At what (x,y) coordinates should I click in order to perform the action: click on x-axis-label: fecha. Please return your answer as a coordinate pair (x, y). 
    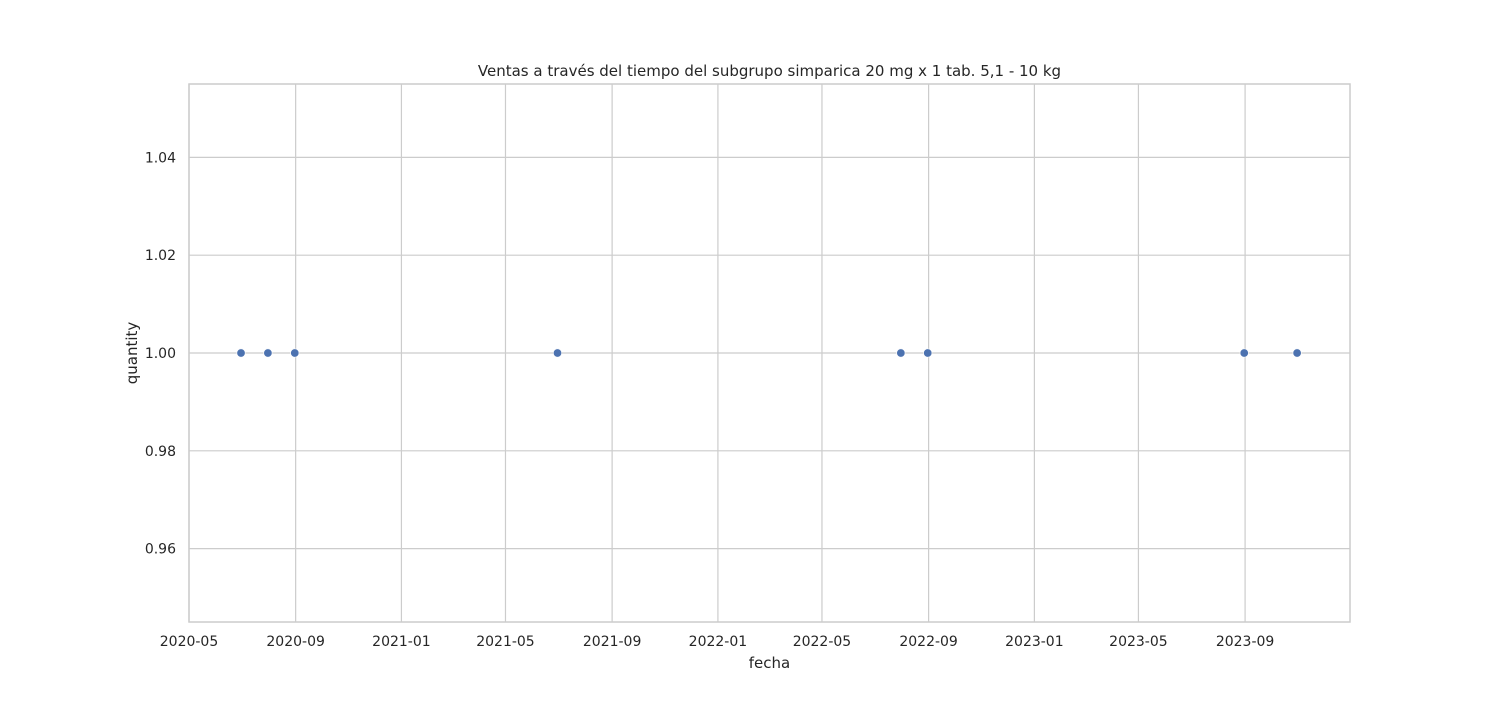
    Looking at the image, I should click on (769, 663).